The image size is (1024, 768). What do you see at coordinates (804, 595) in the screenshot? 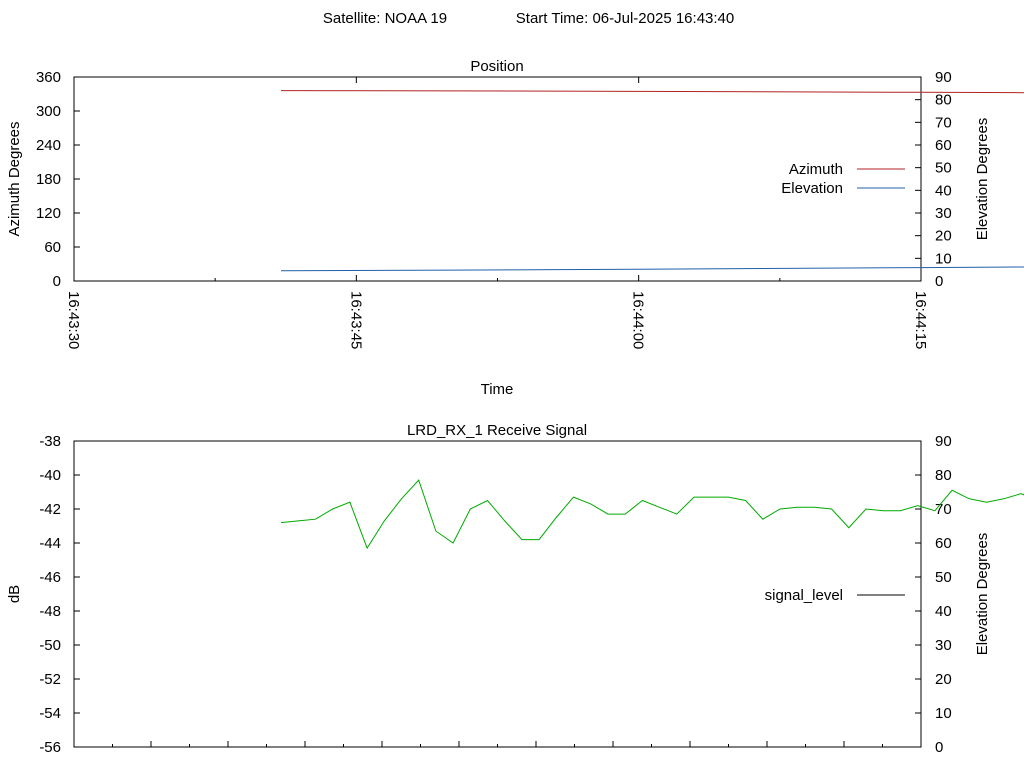
I see `legend-label-signal-level: signal_level` at bounding box center [804, 595].